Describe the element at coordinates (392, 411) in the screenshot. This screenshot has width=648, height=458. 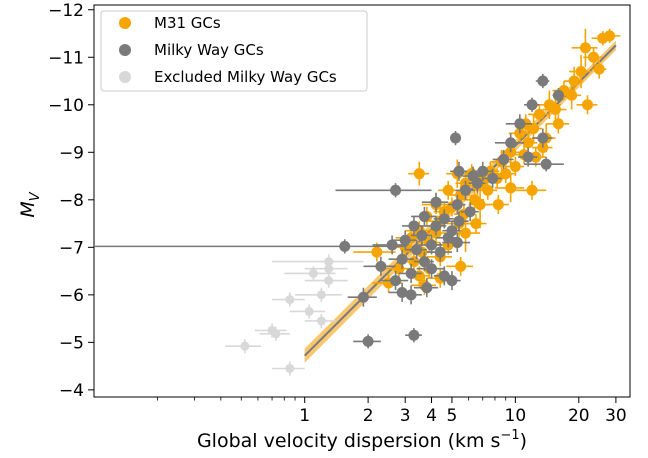
I see `x-axis: 1 2 3 4 5 10 20 30` at that location.